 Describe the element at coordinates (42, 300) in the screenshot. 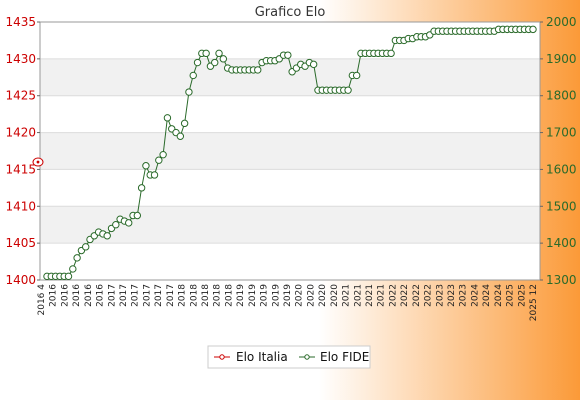

I see `x-tick-label: 2016 4` at that location.